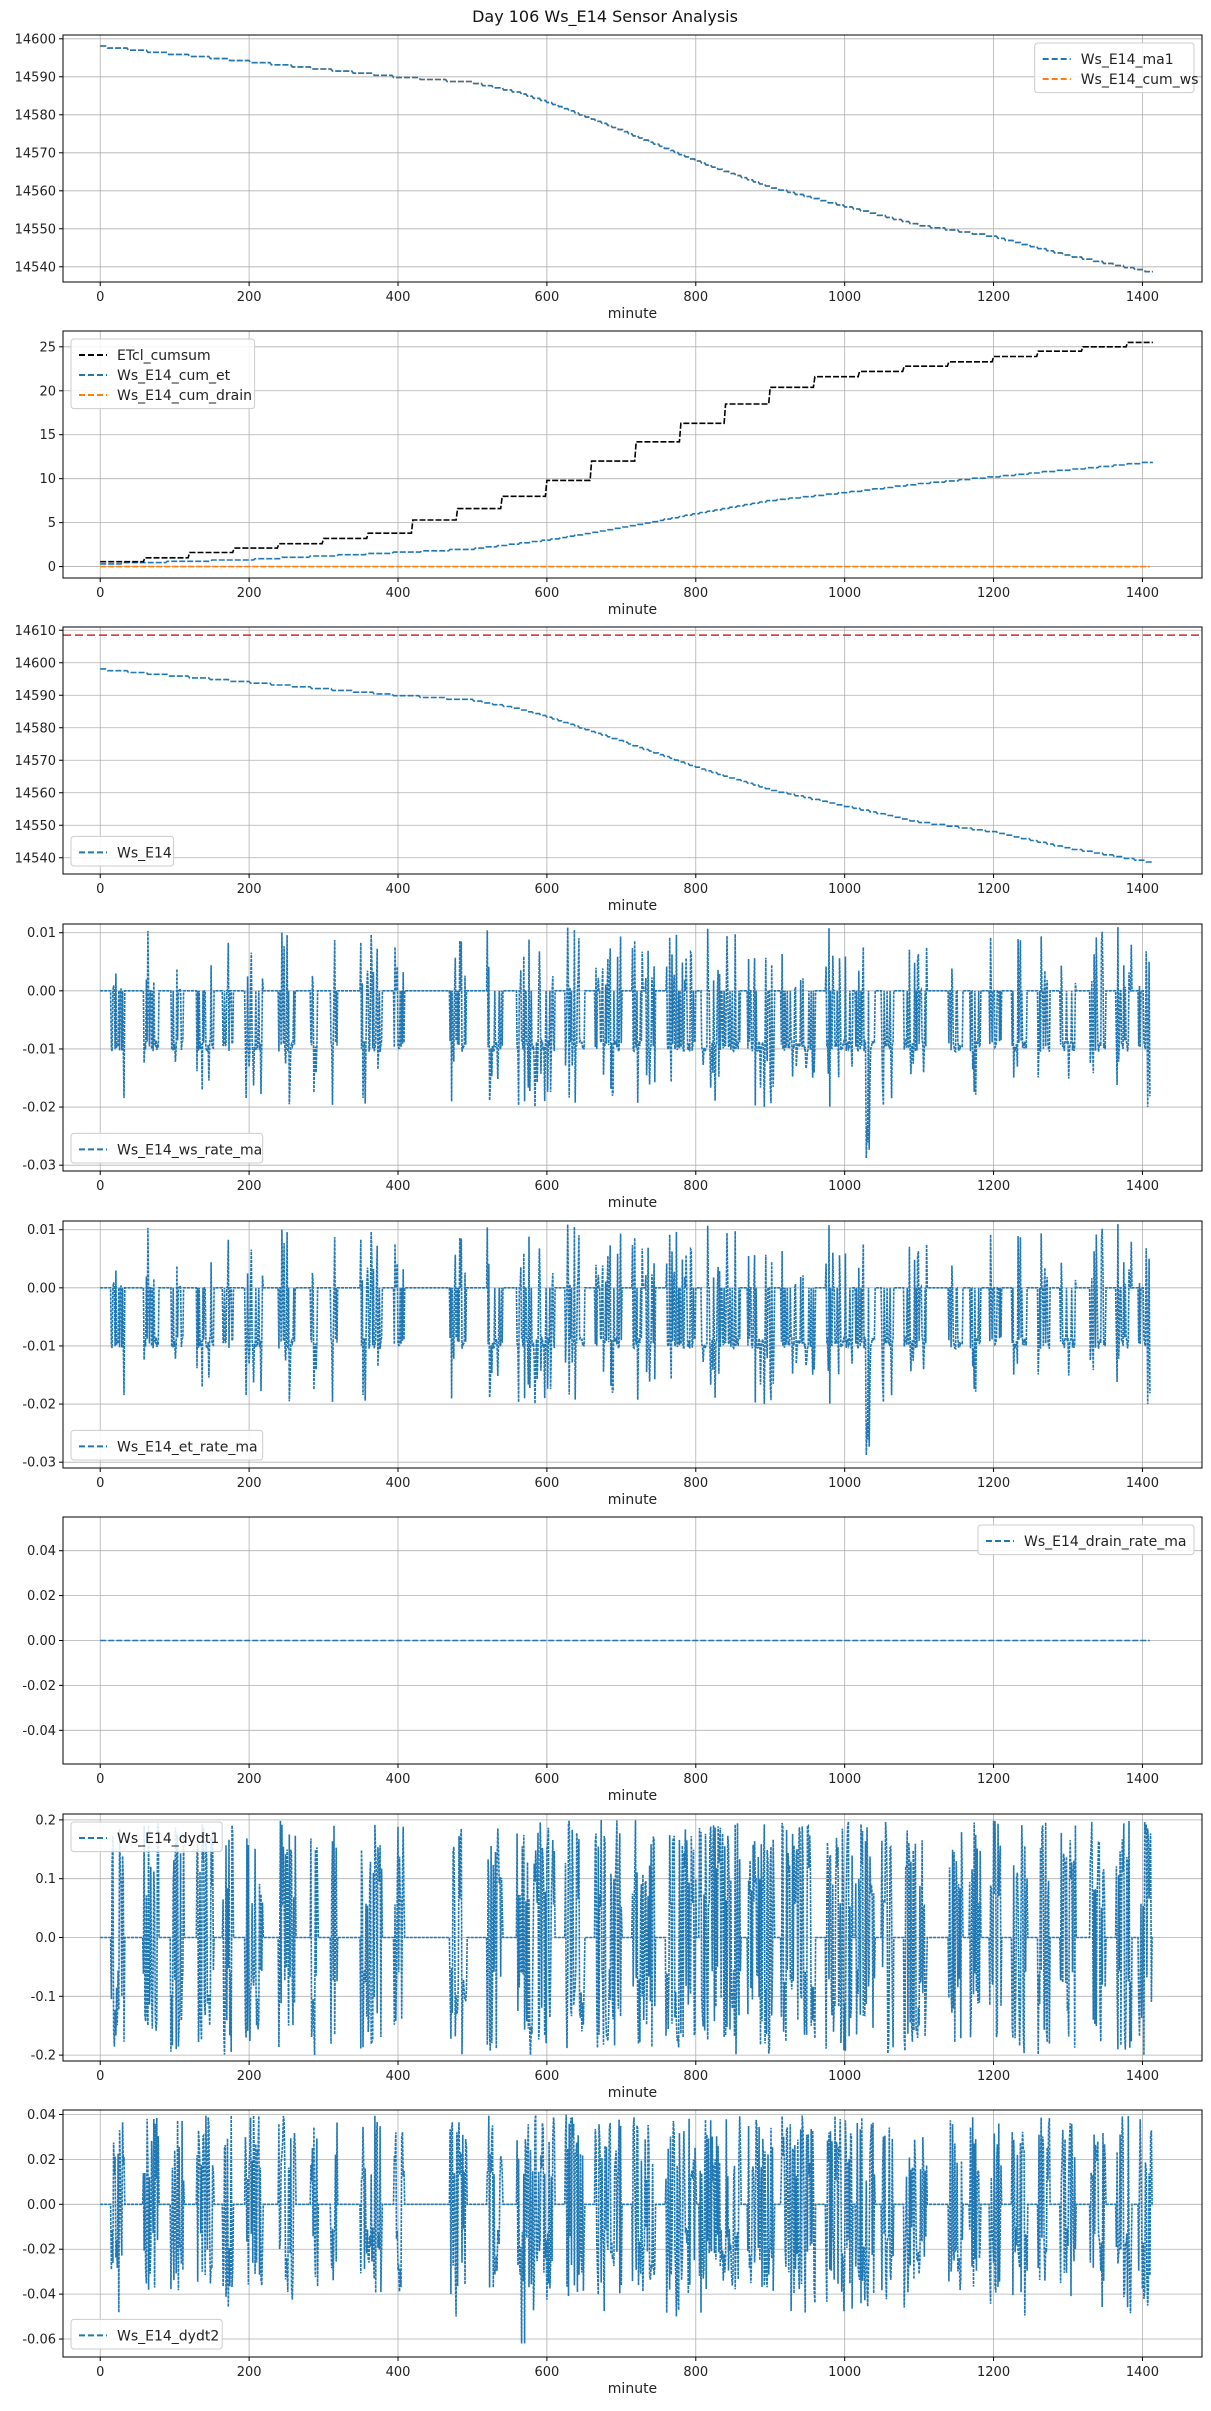 This screenshot has width=1211, height=2411. What do you see at coordinates (35, 267) in the screenshot?
I see `y-tick-label: 14540` at bounding box center [35, 267].